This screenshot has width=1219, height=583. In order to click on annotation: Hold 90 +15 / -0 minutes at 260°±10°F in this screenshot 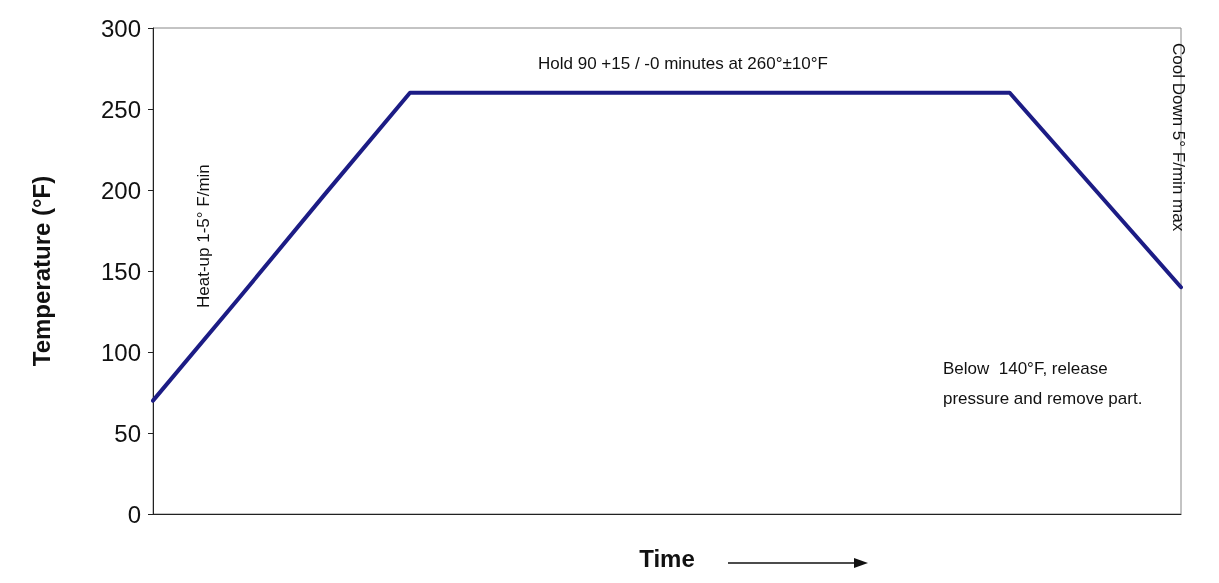, I will do `click(683, 63)`.